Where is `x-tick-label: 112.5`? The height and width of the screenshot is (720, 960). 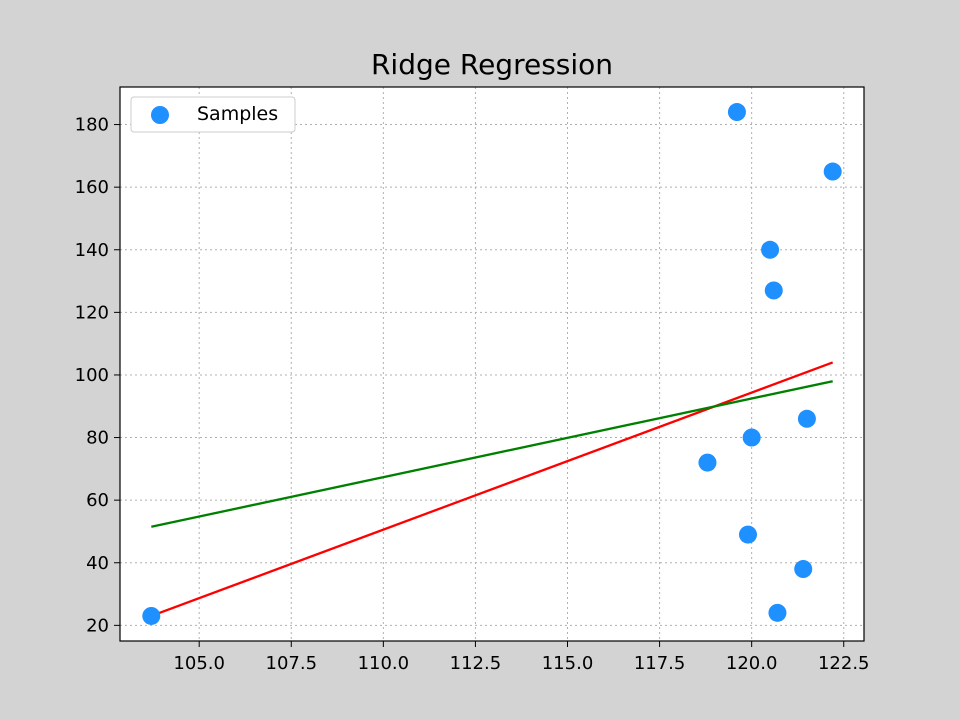 x-tick-label: 112.5 is located at coordinates (476, 663).